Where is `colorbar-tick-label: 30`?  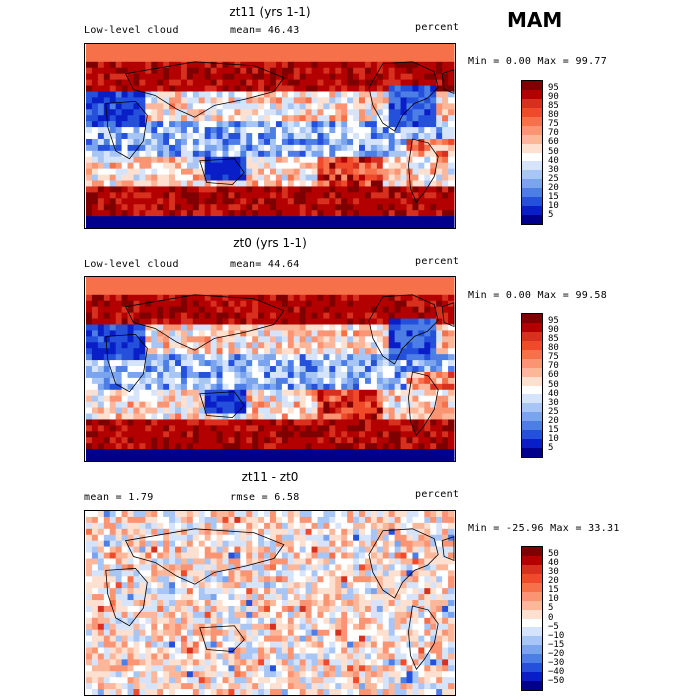 colorbar-tick-label: 30 is located at coordinates (553, 402).